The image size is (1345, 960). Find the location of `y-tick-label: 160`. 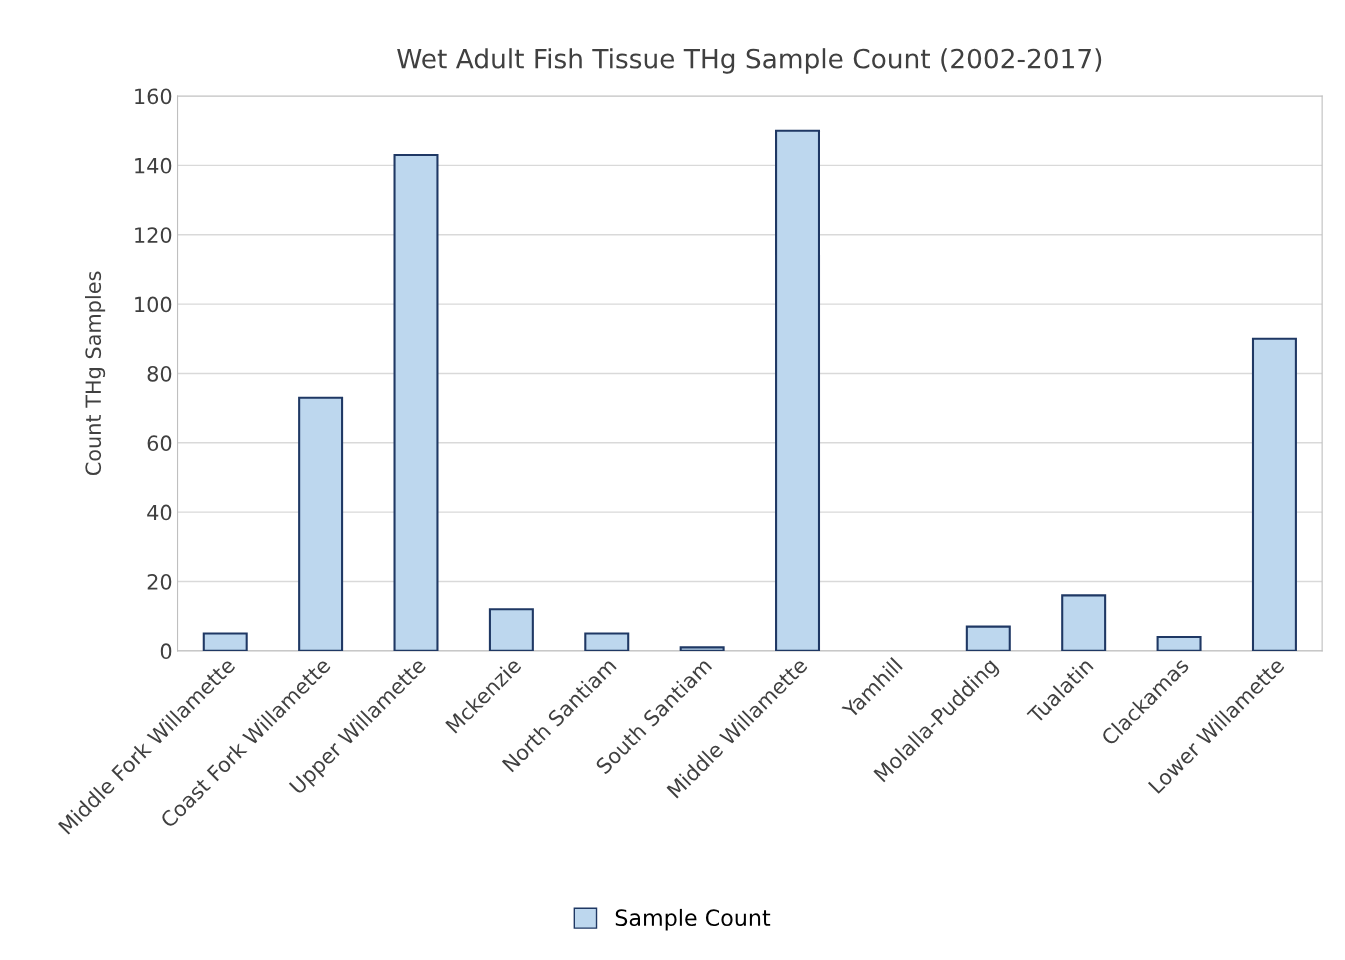

y-tick-label: 160 is located at coordinates (153, 96).